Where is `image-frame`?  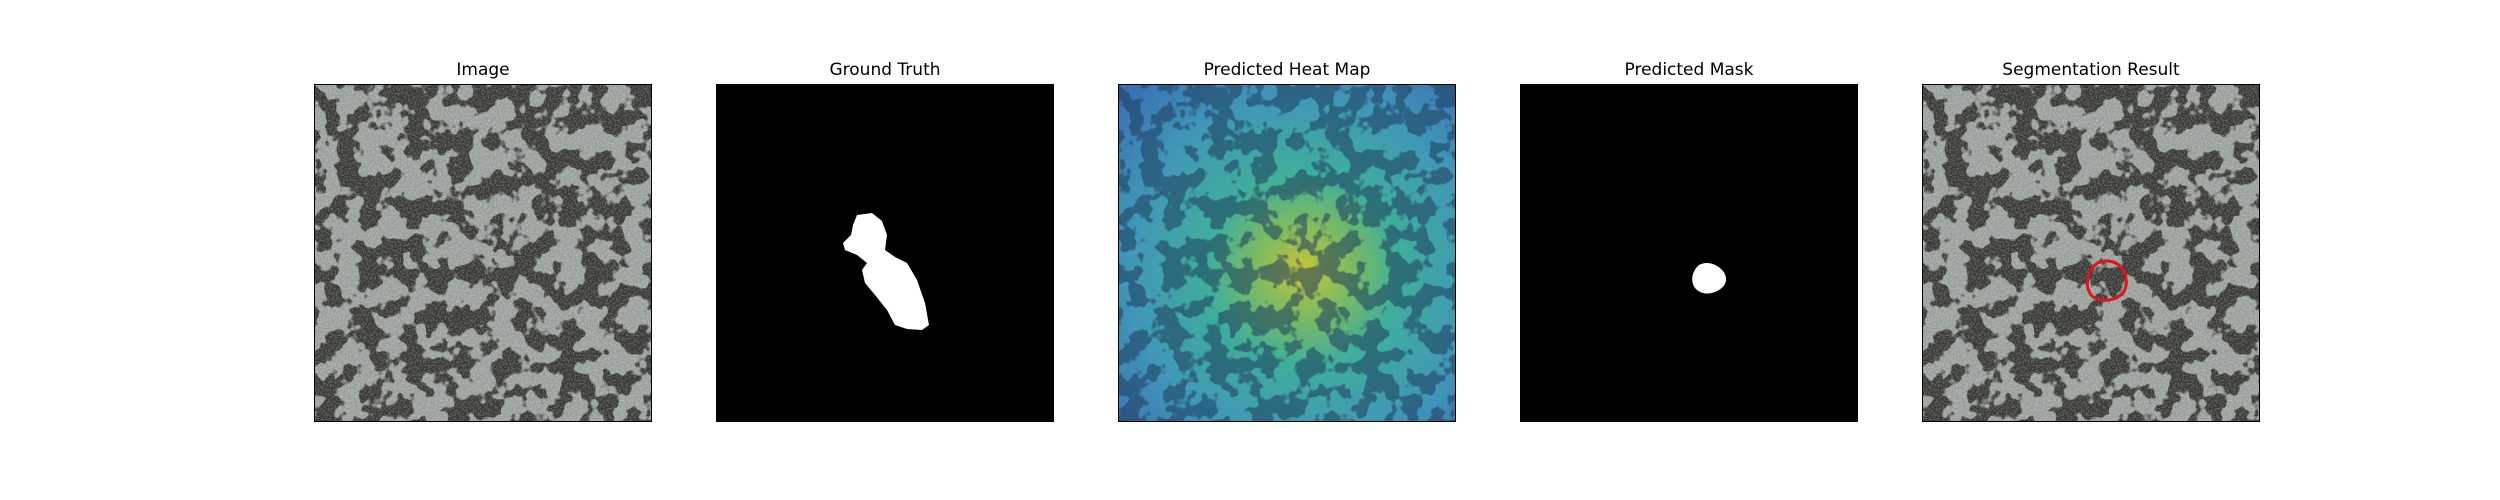 image-frame is located at coordinates (483, 253).